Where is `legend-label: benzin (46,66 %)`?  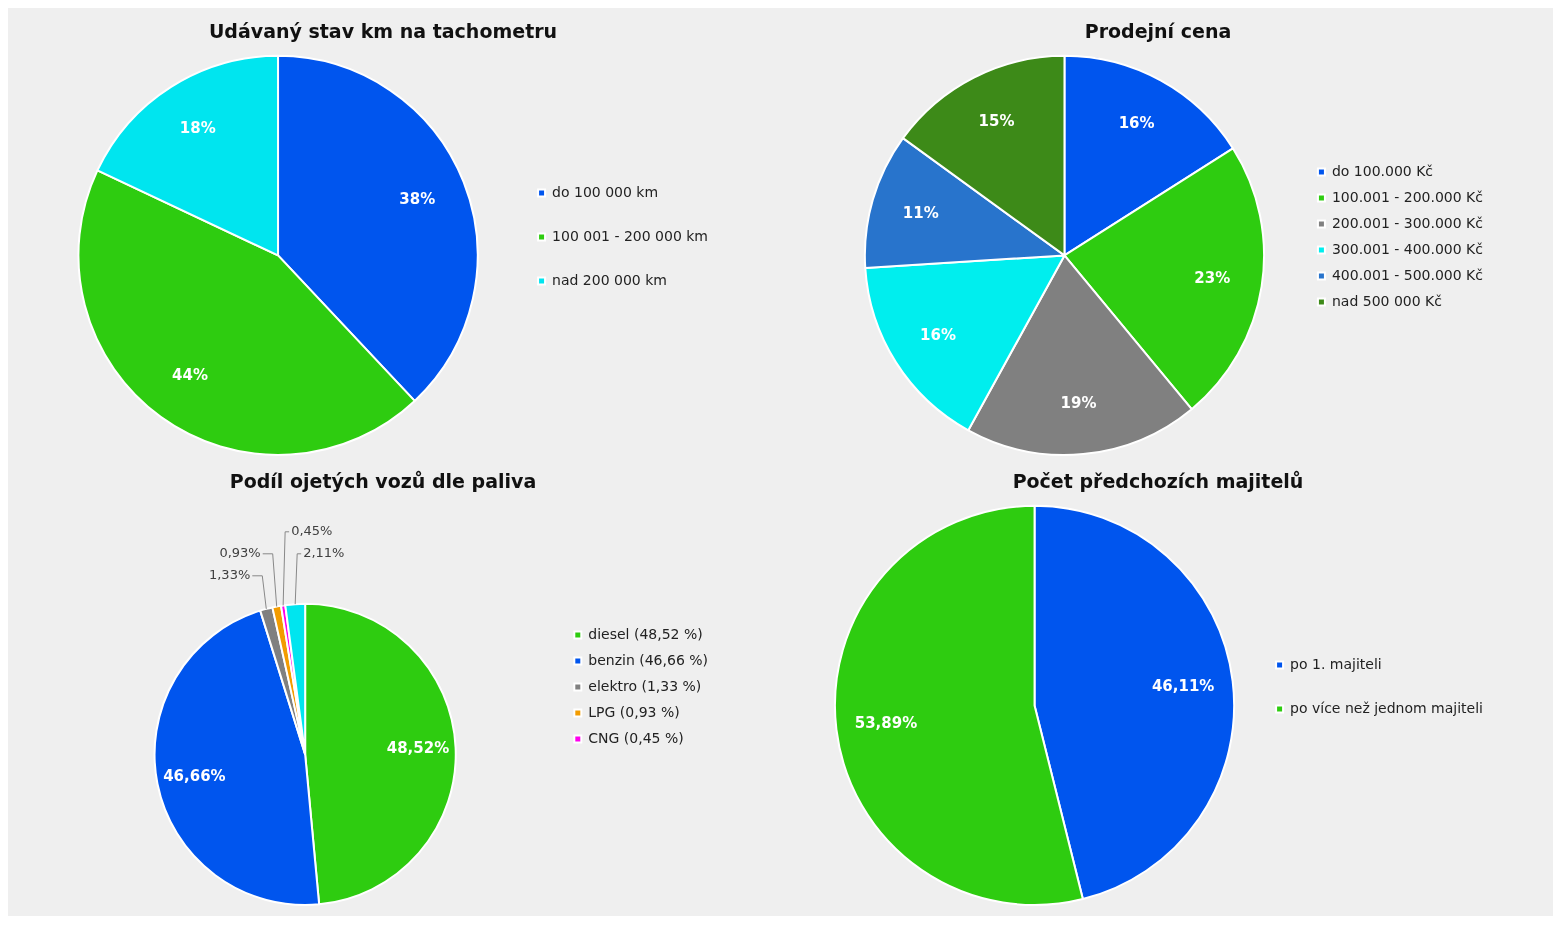
legend-label: benzin (46,66 %) is located at coordinates (648, 659).